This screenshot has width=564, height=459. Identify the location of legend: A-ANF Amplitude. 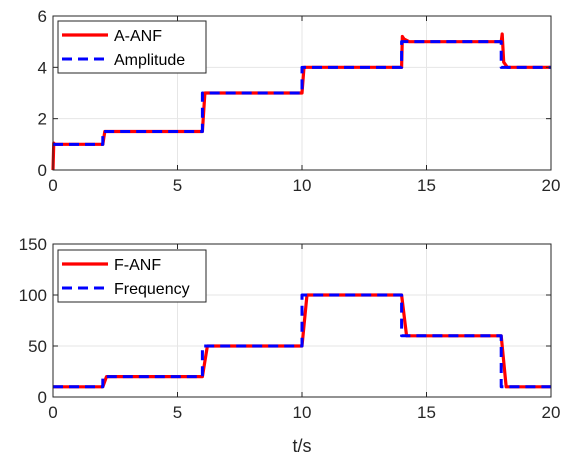
(132, 47).